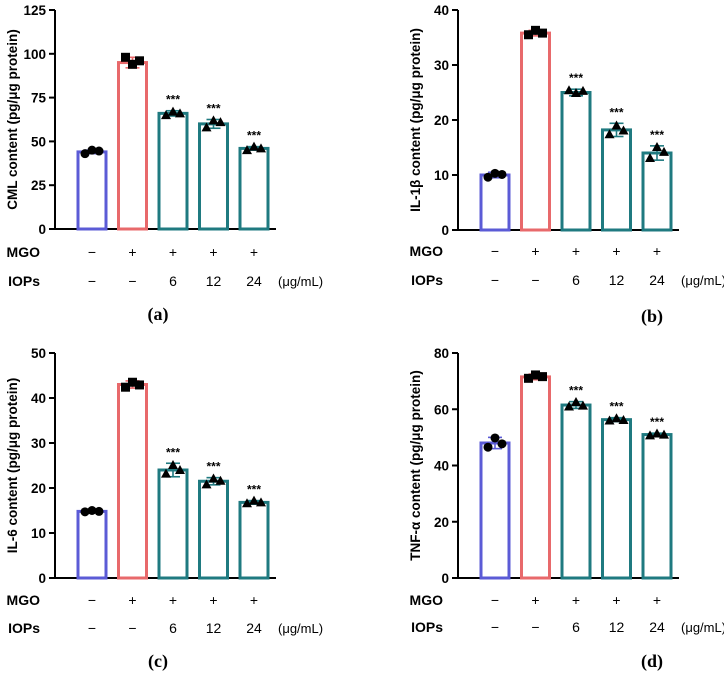 The image size is (724, 674). Describe the element at coordinates (12, 466) in the screenshot. I see `y-axis-label: IL-6 content (pg/μg protein)` at that location.